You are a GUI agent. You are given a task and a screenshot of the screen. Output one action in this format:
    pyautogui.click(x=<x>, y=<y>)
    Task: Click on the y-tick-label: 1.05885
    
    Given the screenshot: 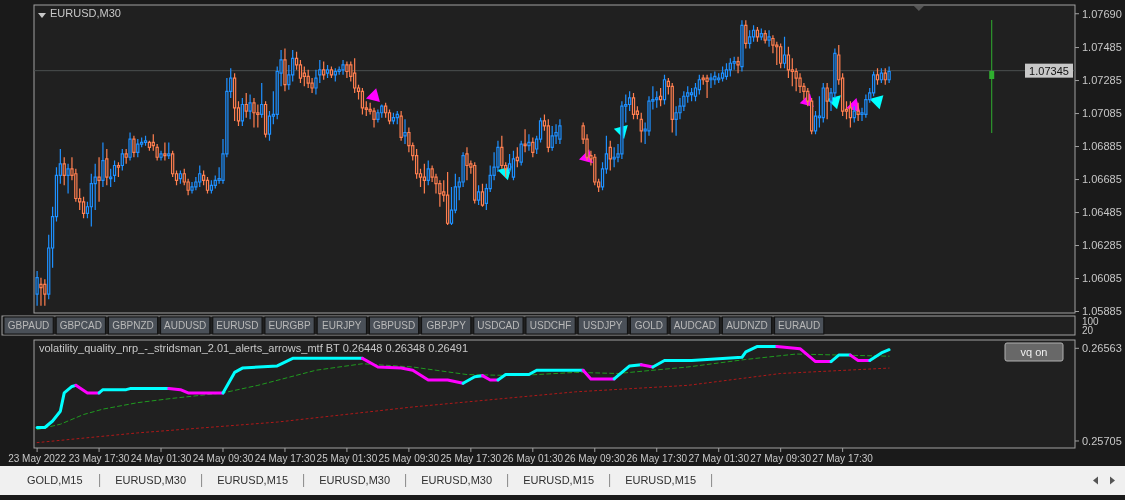 What is the action you would take?
    pyautogui.click(x=1102, y=311)
    